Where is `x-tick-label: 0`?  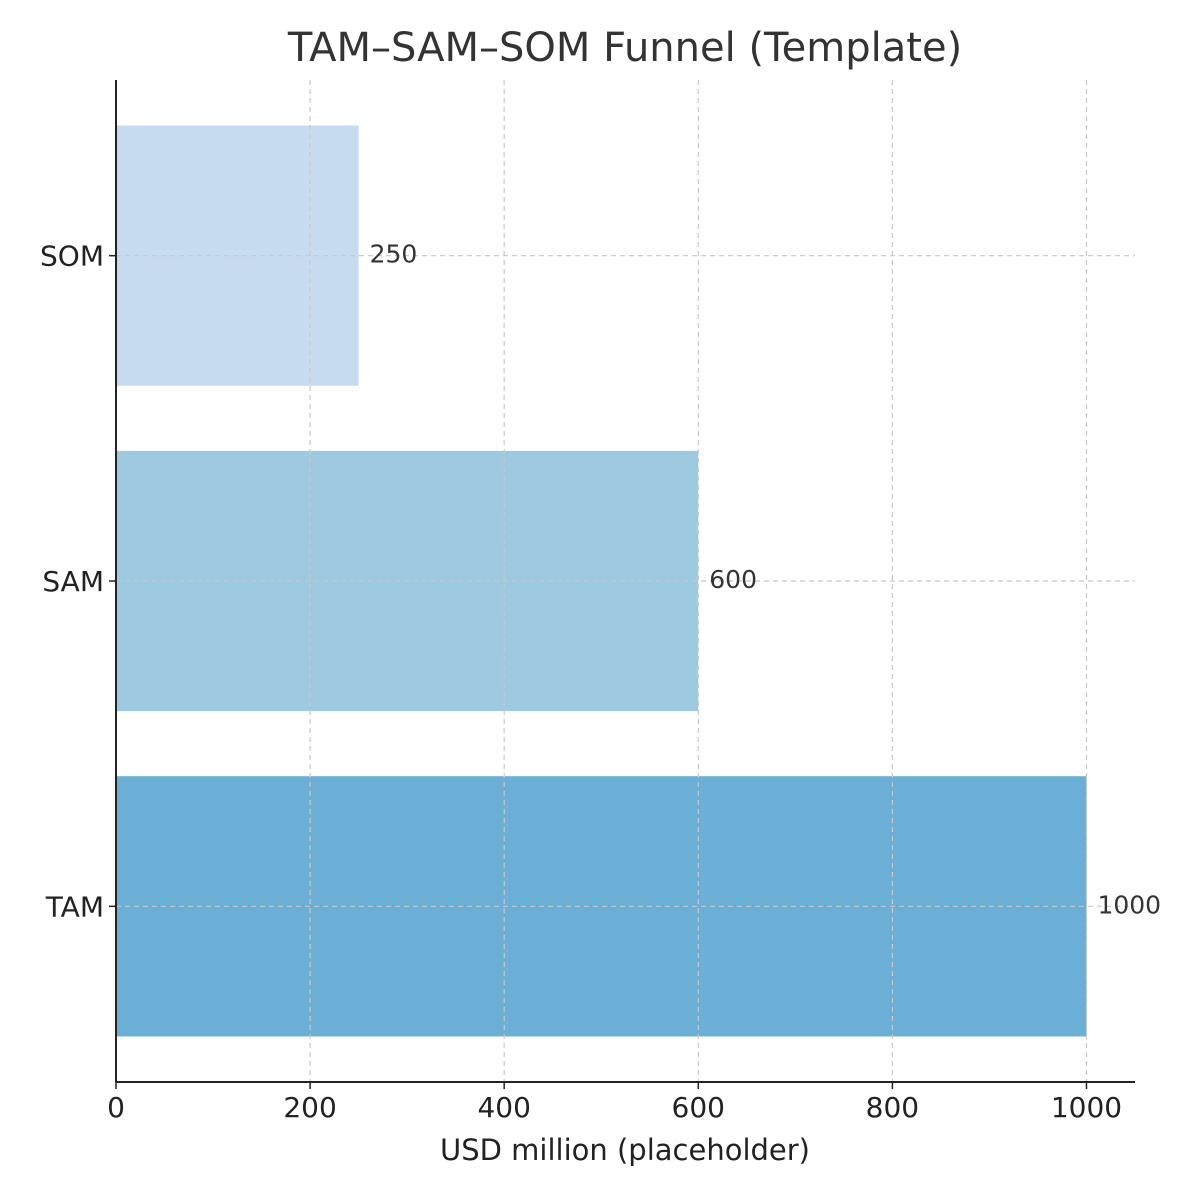
x-tick-label: 0 is located at coordinates (116, 1107).